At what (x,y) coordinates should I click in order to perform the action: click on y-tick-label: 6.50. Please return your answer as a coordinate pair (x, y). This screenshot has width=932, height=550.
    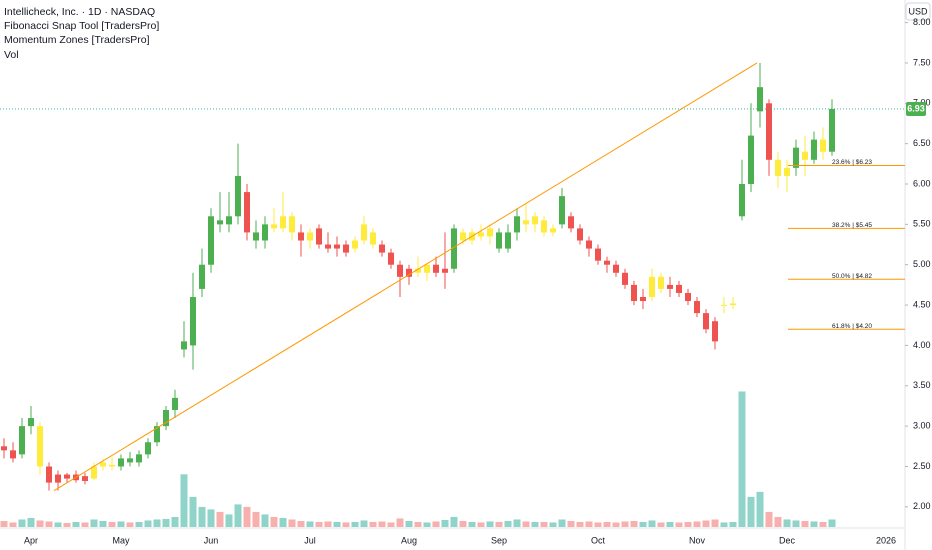
    Looking at the image, I should click on (922, 143).